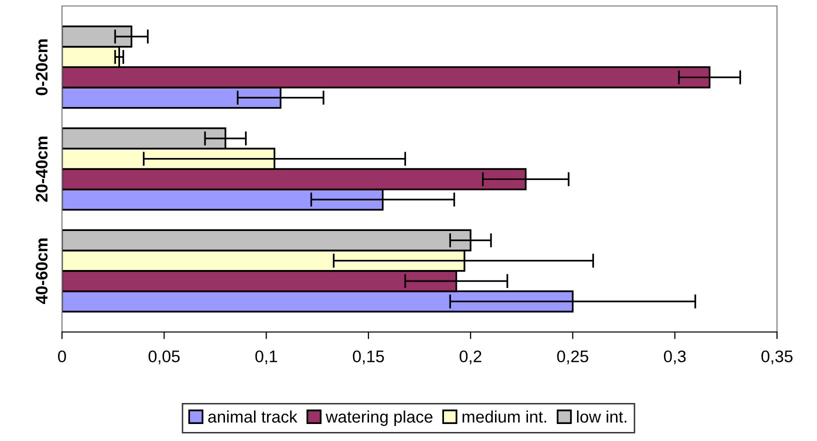 The height and width of the screenshot is (441, 817). Describe the element at coordinates (368, 357) in the screenshot. I see `x-tick-label: 0,15` at that location.